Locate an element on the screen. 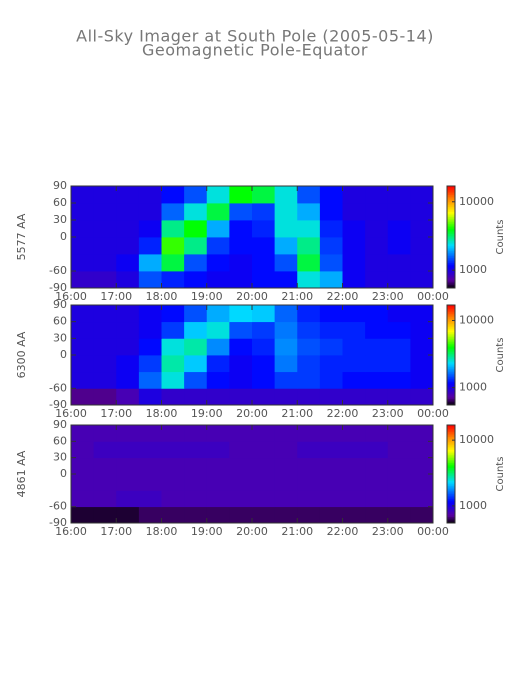 The image size is (510, 684). x-tick-label: 00:00 is located at coordinates (433, 531).